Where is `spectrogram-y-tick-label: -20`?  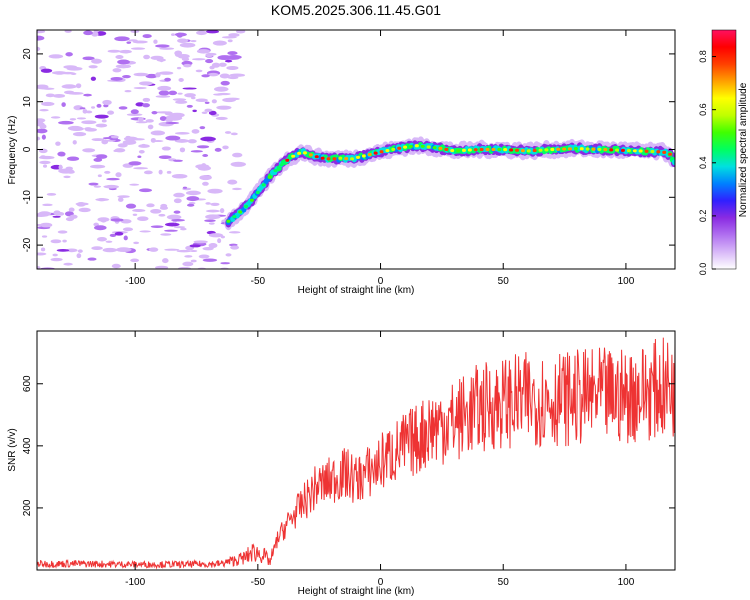
spectrogram-y-tick-label: -20 is located at coordinates (27, 244).